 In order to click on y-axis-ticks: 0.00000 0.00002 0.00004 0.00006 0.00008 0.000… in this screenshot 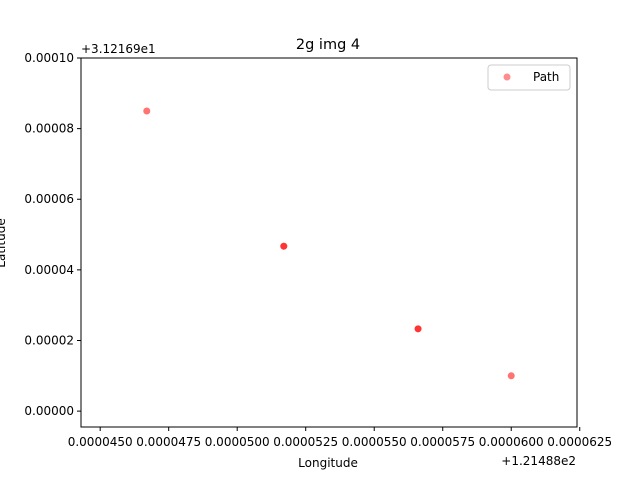, I will do `click(52, 234)`.